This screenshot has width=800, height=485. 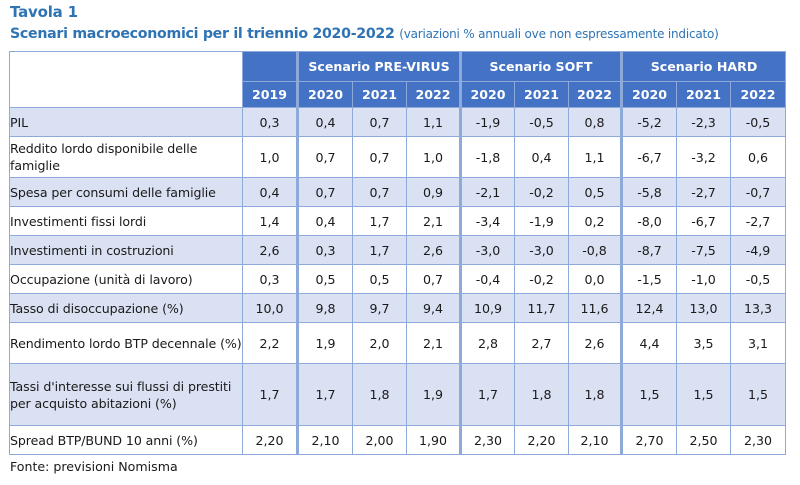 What do you see at coordinates (126, 440) in the screenshot?
I see `row-label: Spread BTP/BUND 10 anni (%)` at bounding box center [126, 440].